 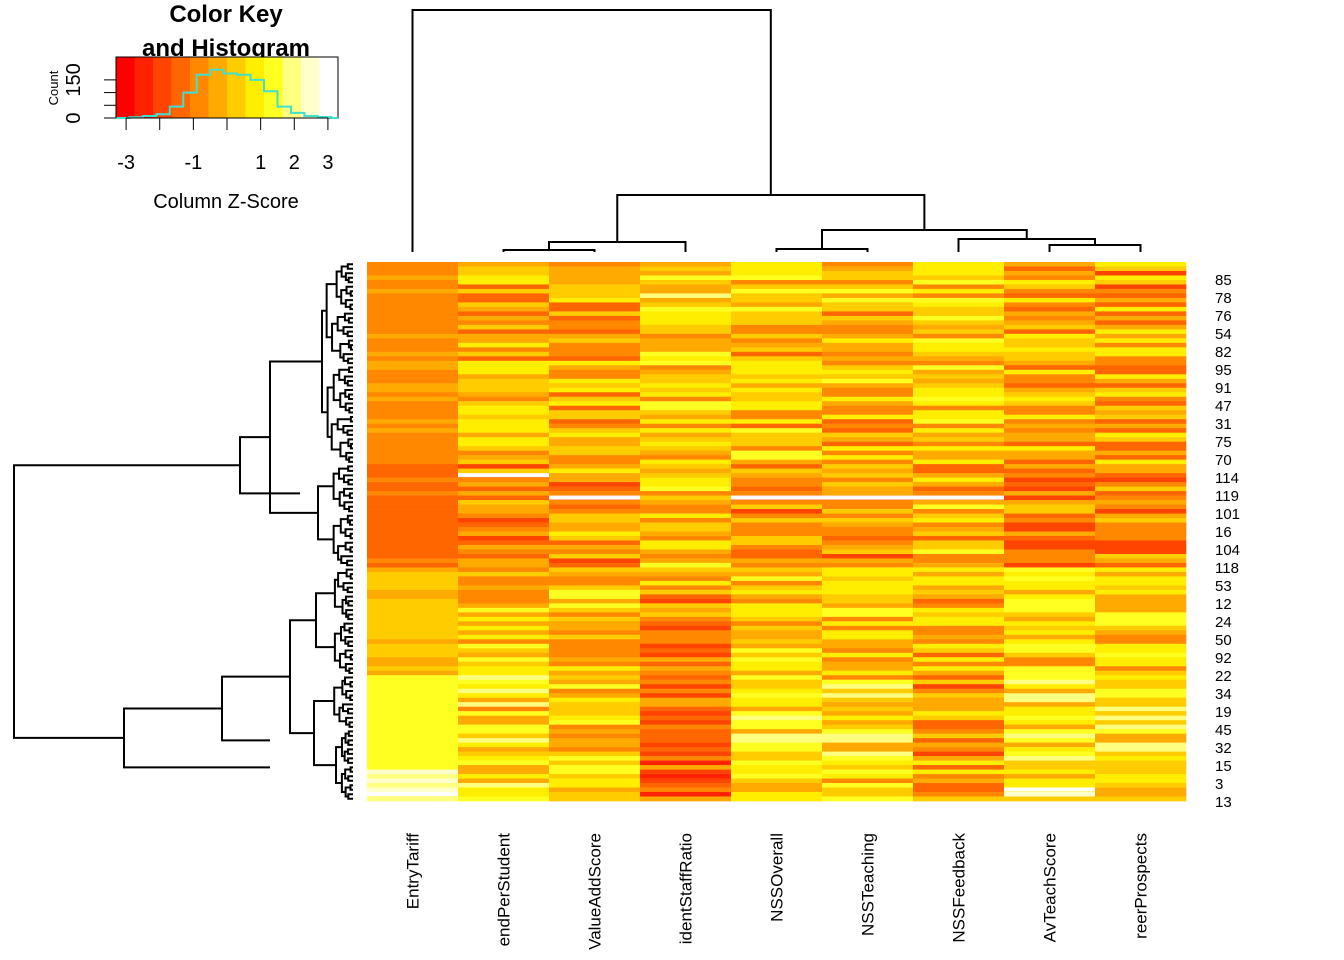 I want to click on key-x-tick-label: -3, so click(x=126, y=163).